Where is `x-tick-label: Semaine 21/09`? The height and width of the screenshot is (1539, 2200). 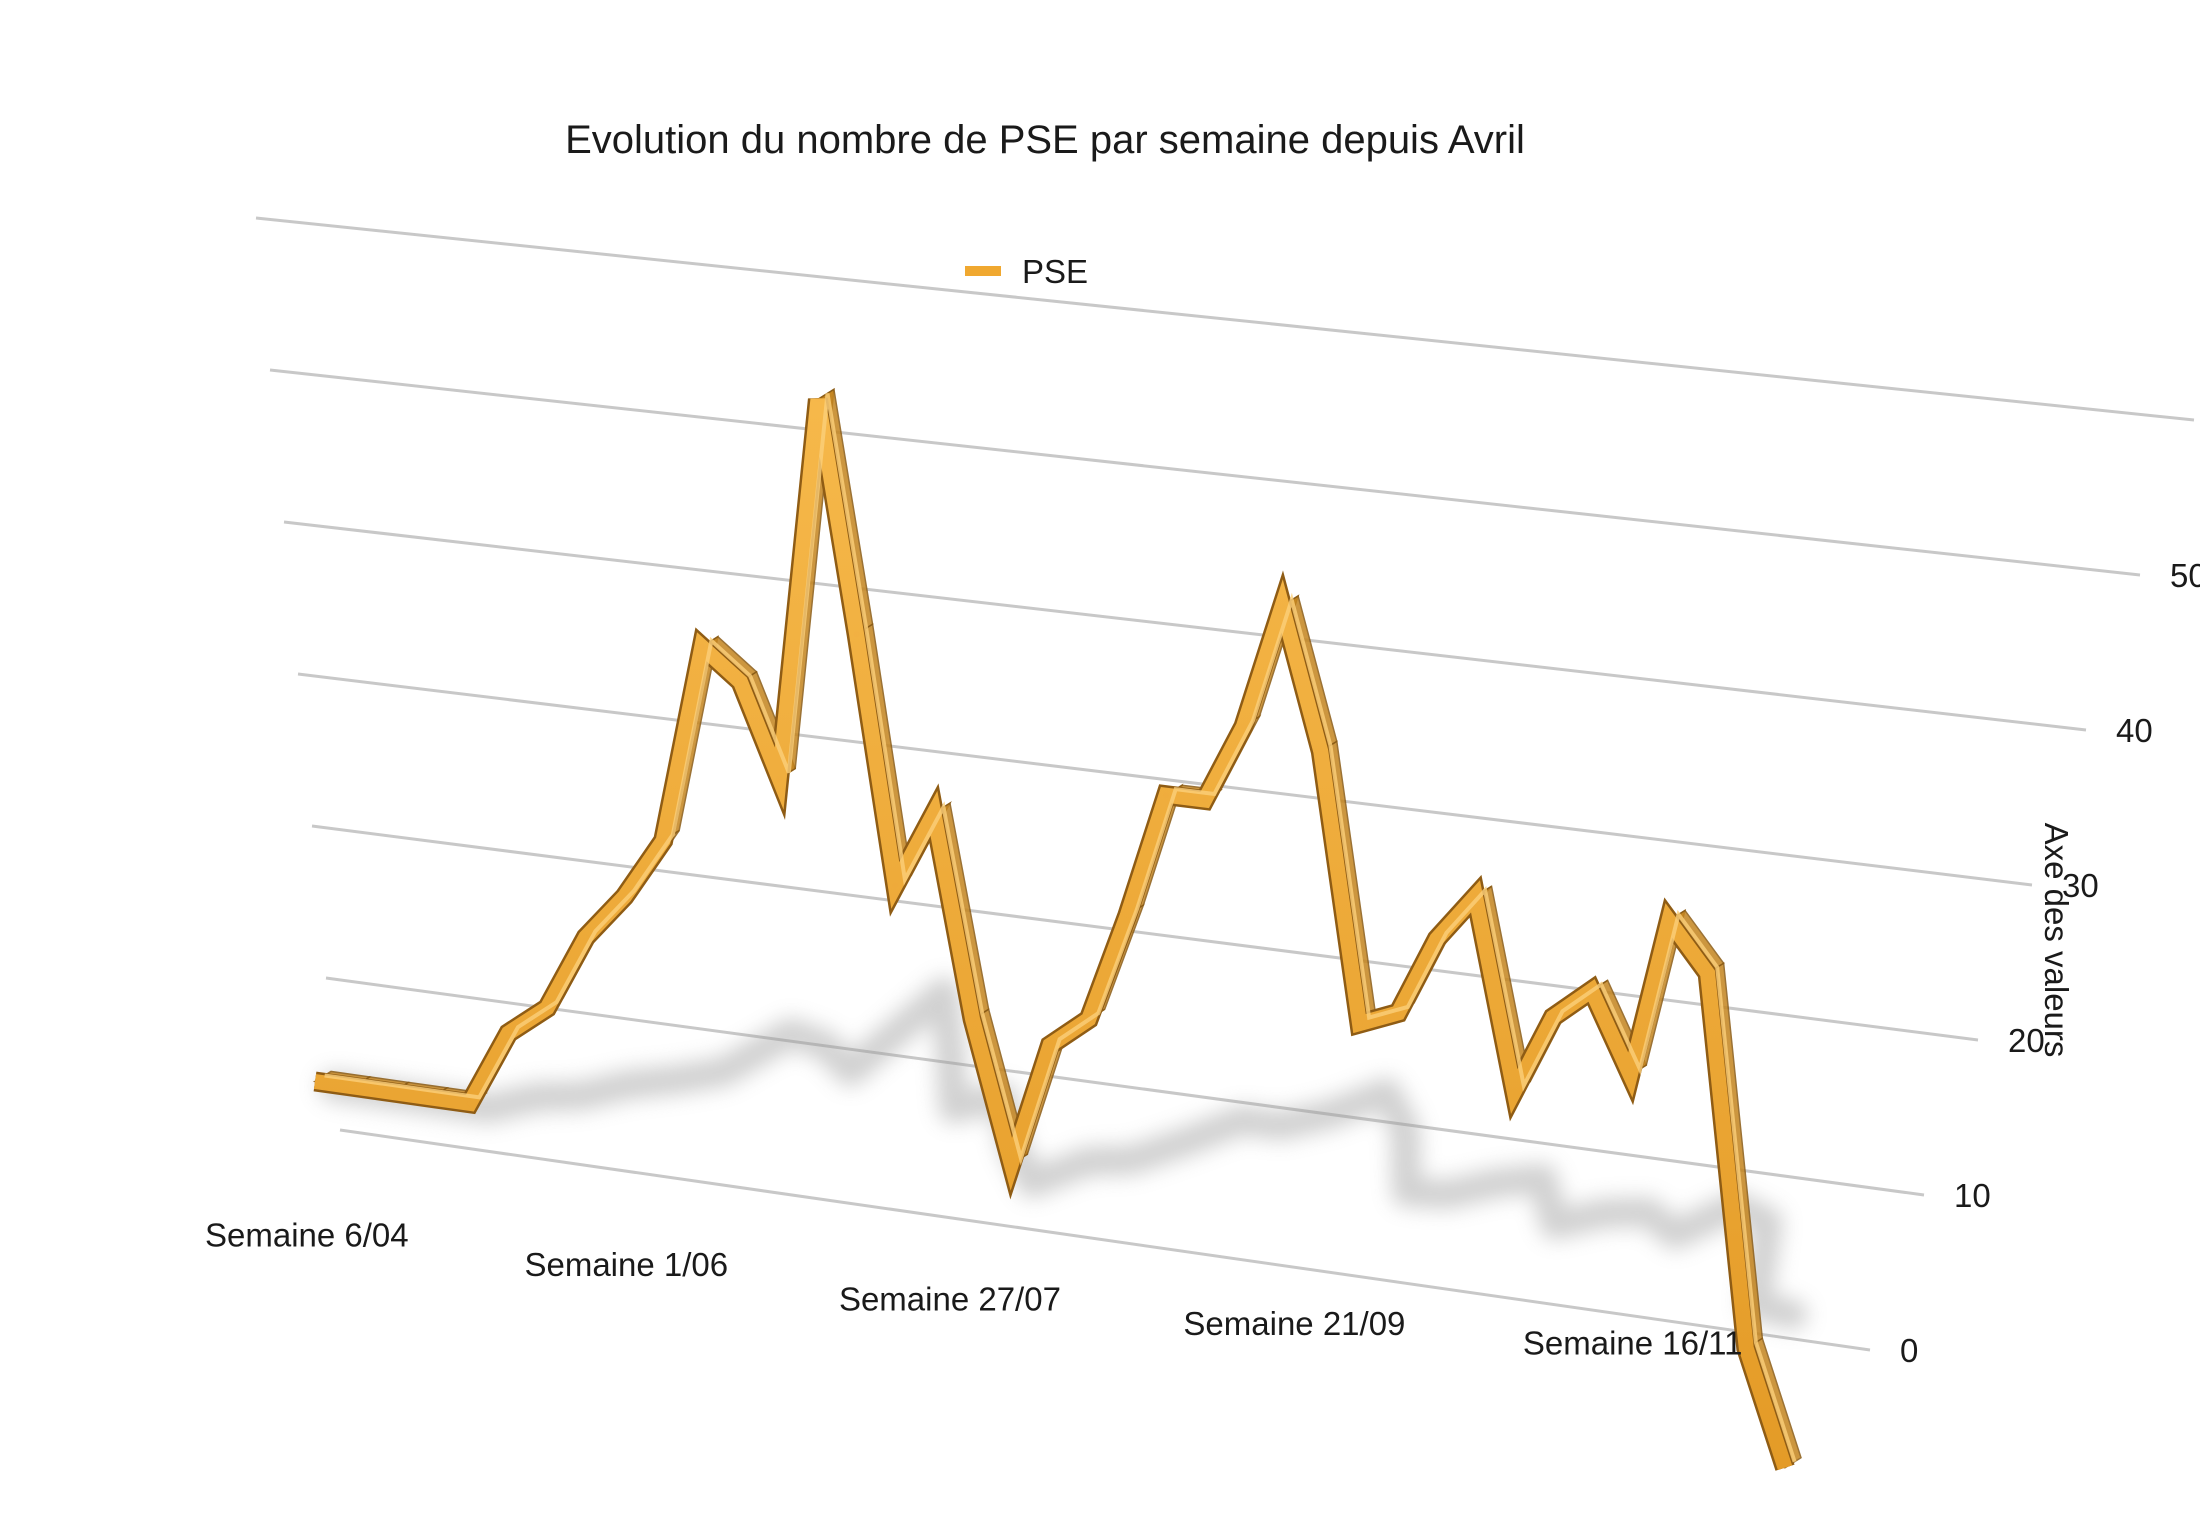
x-tick-label: Semaine 21/09 is located at coordinates (1294, 1323).